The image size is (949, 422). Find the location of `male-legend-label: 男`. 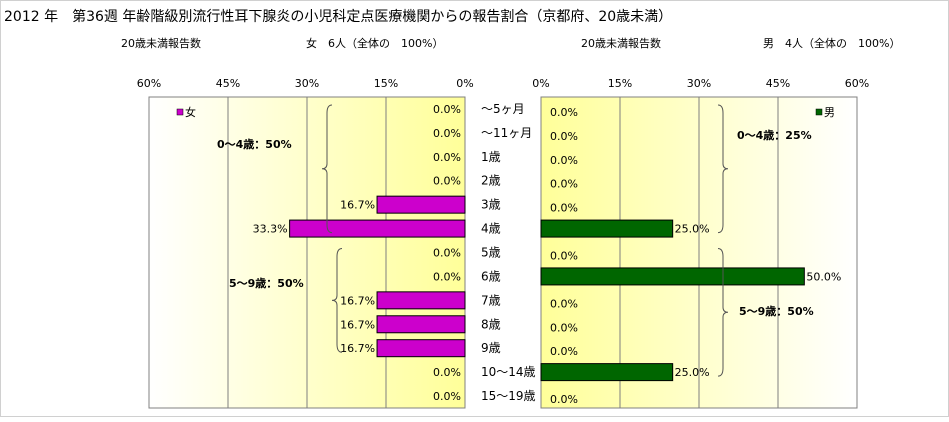

male-legend-label: 男 is located at coordinates (829, 112).